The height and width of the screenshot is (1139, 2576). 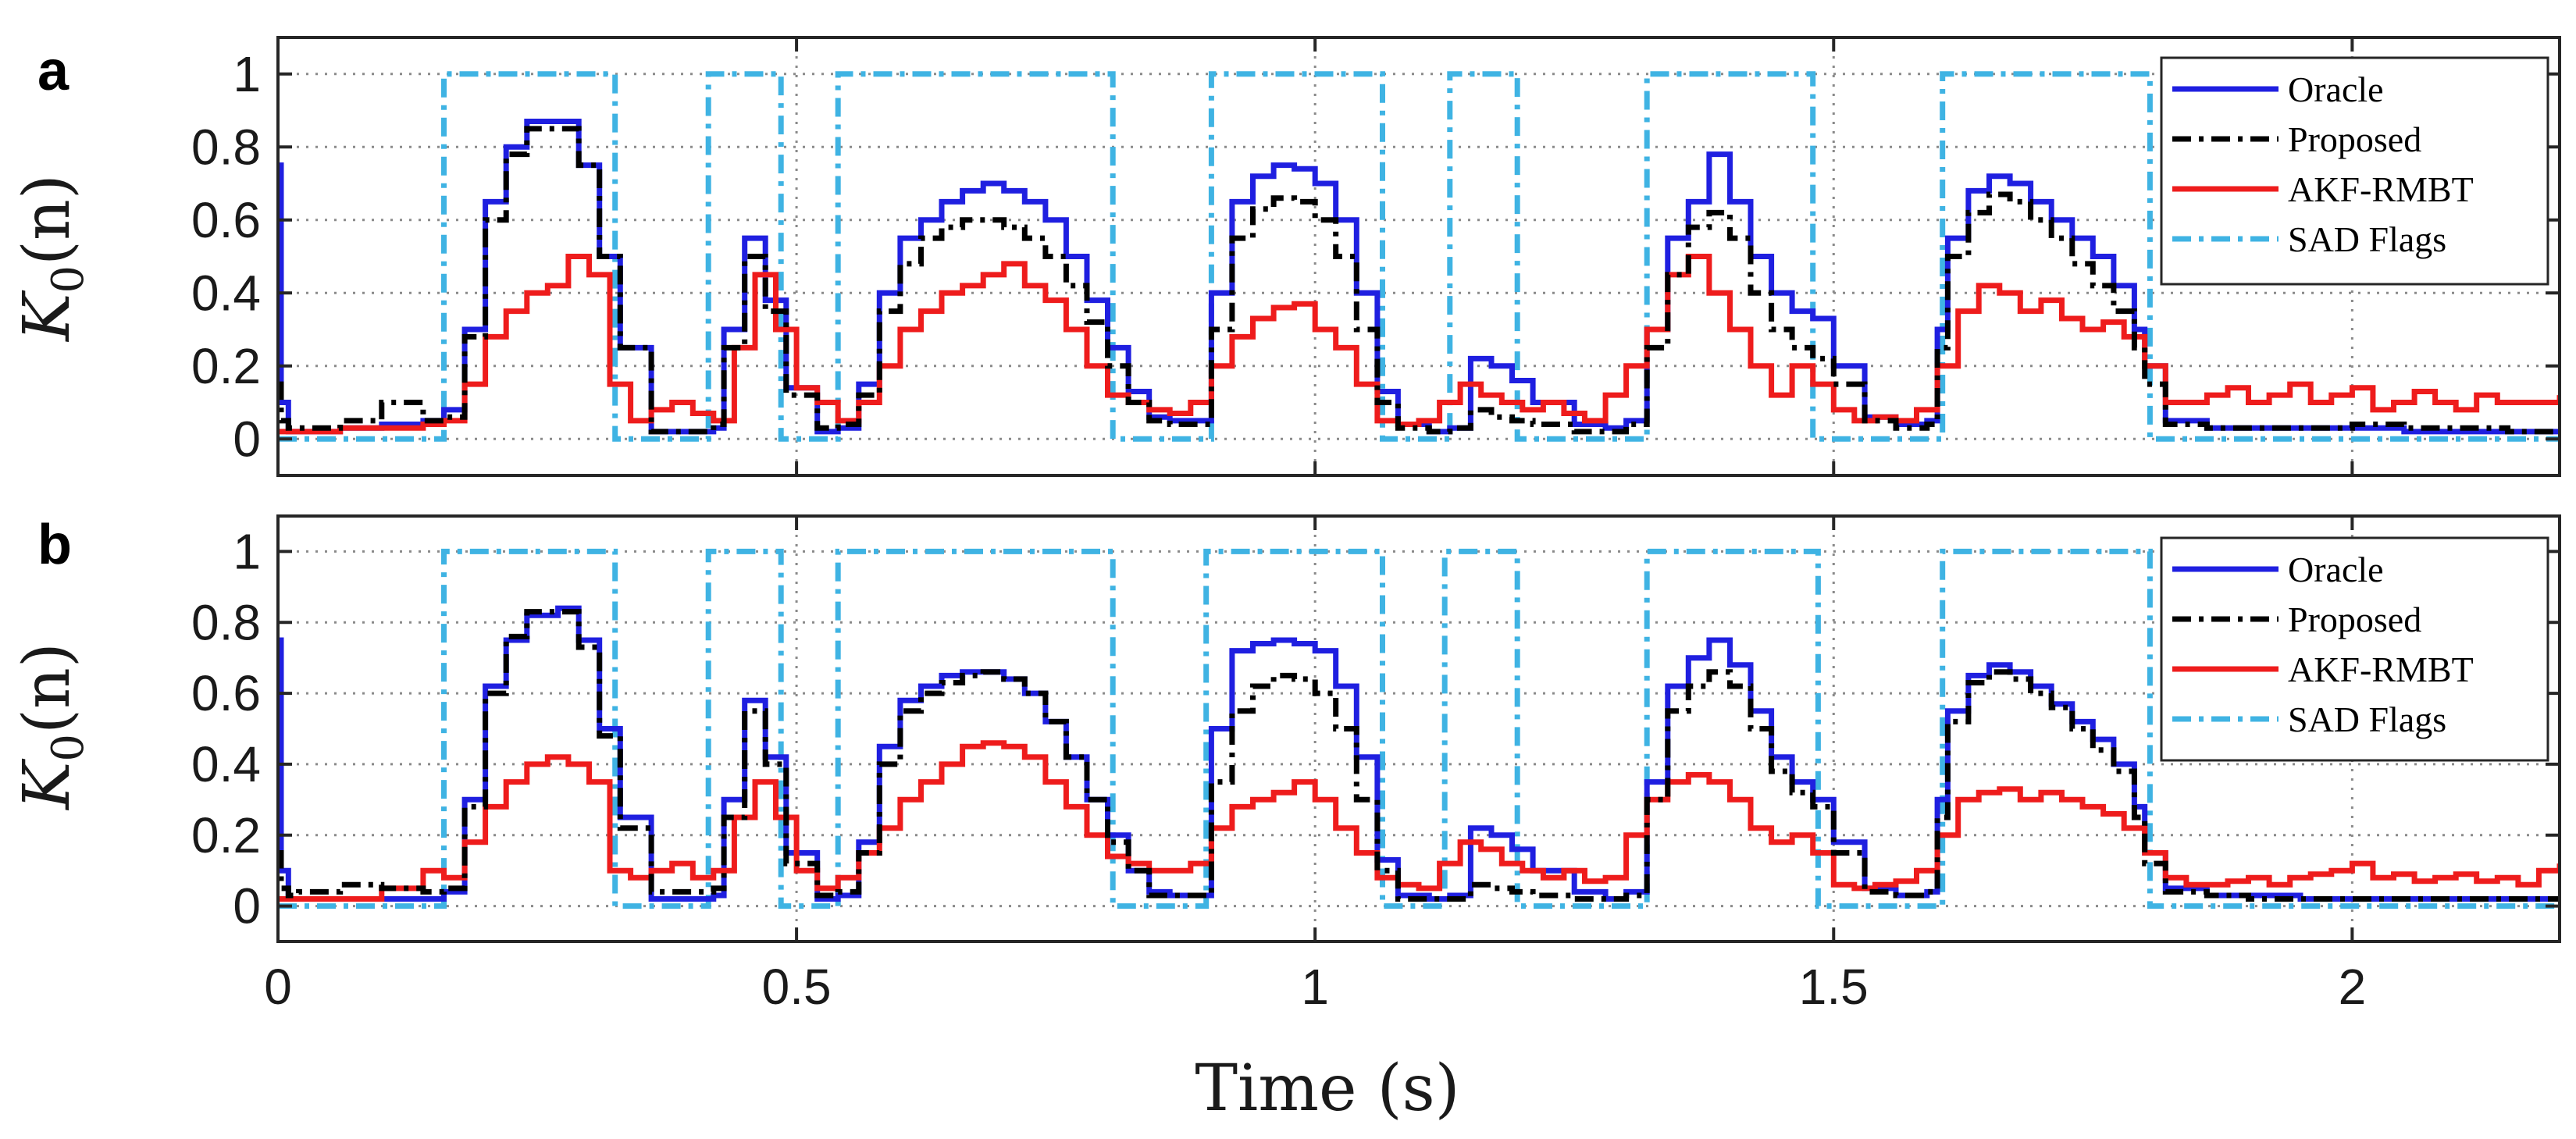 I want to click on legend-a: Oracle Proposed AKF-RMBT SAD Flags, so click(x=2354, y=171).